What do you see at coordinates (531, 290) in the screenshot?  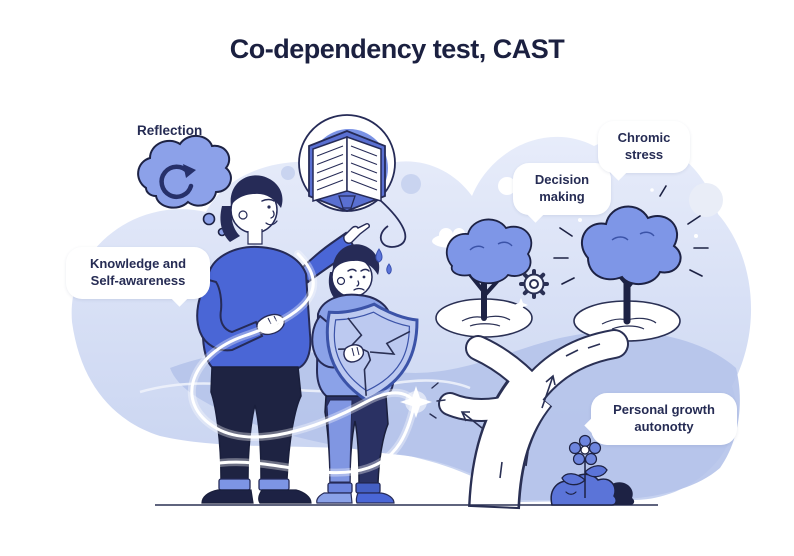 I see `gear-icon` at bounding box center [531, 290].